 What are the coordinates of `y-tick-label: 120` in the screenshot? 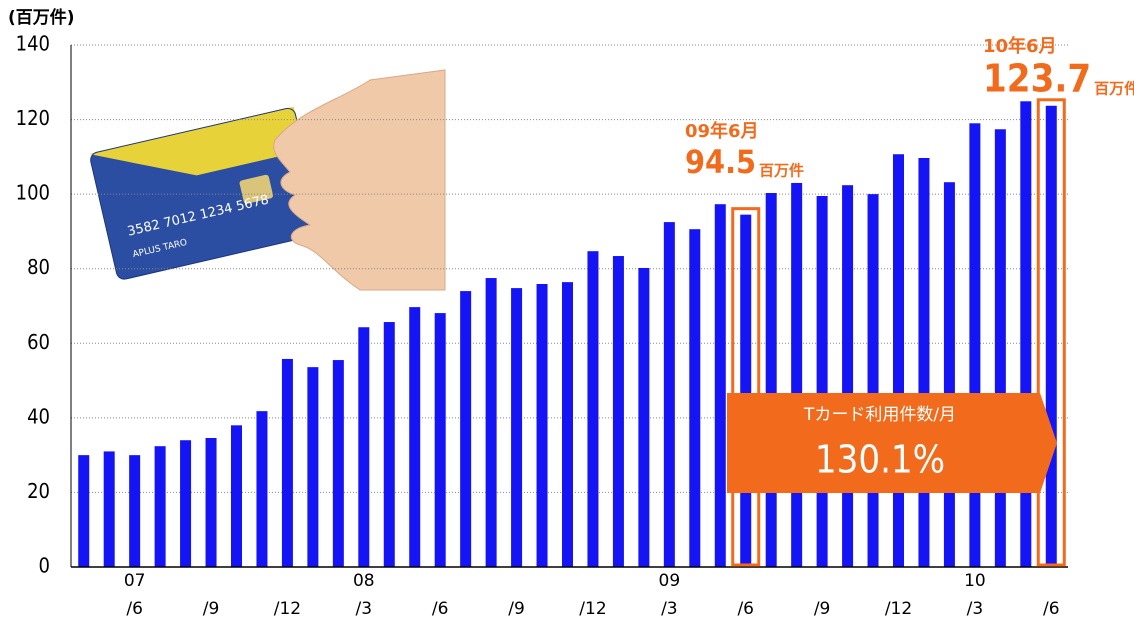 It's located at (33, 118).